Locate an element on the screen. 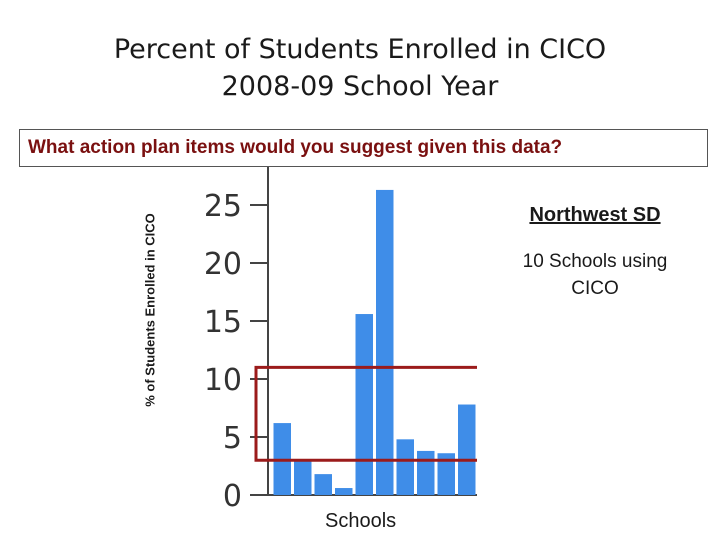 The width and height of the screenshot is (720, 540). title-line-1: Percent of Students Enrolled in CICO is located at coordinates (360, 49).